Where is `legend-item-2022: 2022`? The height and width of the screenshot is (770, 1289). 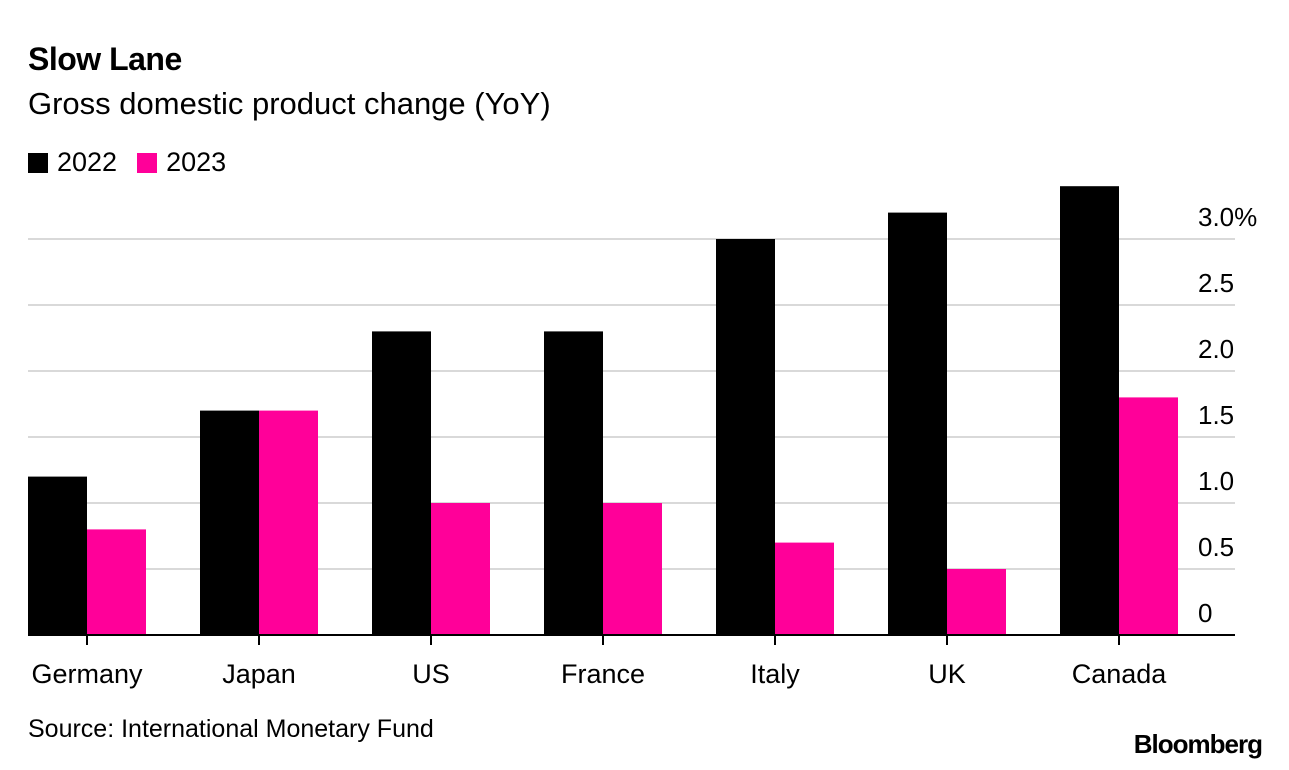
legend-item-2022: 2022 is located at coordinates (72, 162).